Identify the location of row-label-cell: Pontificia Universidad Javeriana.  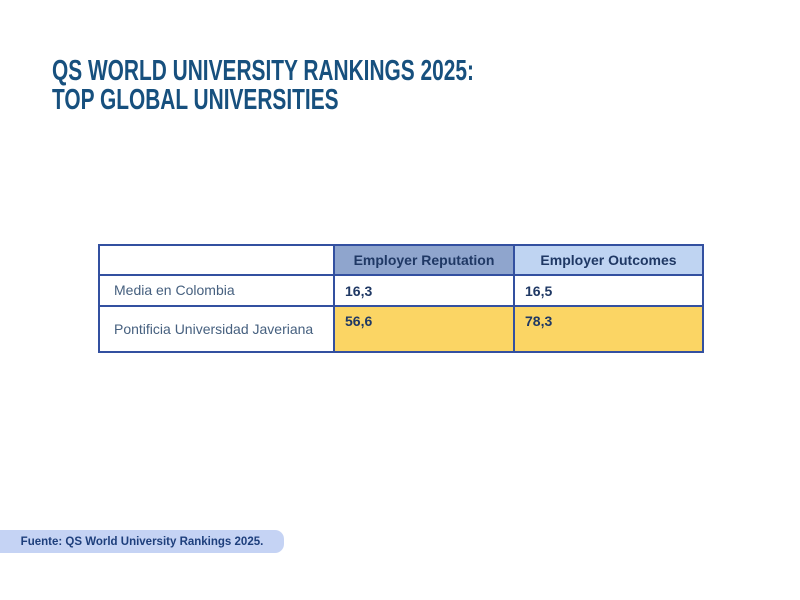
(216, 329).